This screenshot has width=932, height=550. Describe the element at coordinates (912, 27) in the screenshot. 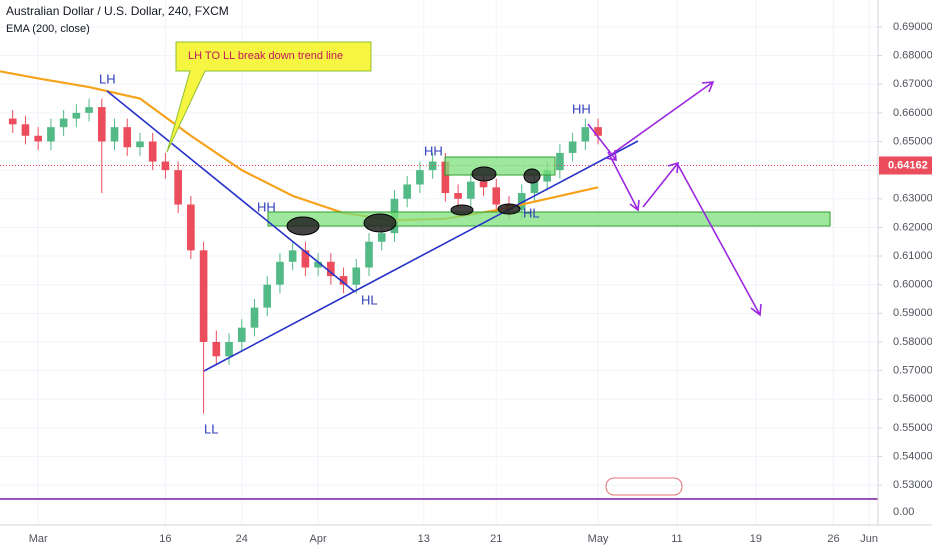

I see `y-tick-label: 0.69000` at that location.